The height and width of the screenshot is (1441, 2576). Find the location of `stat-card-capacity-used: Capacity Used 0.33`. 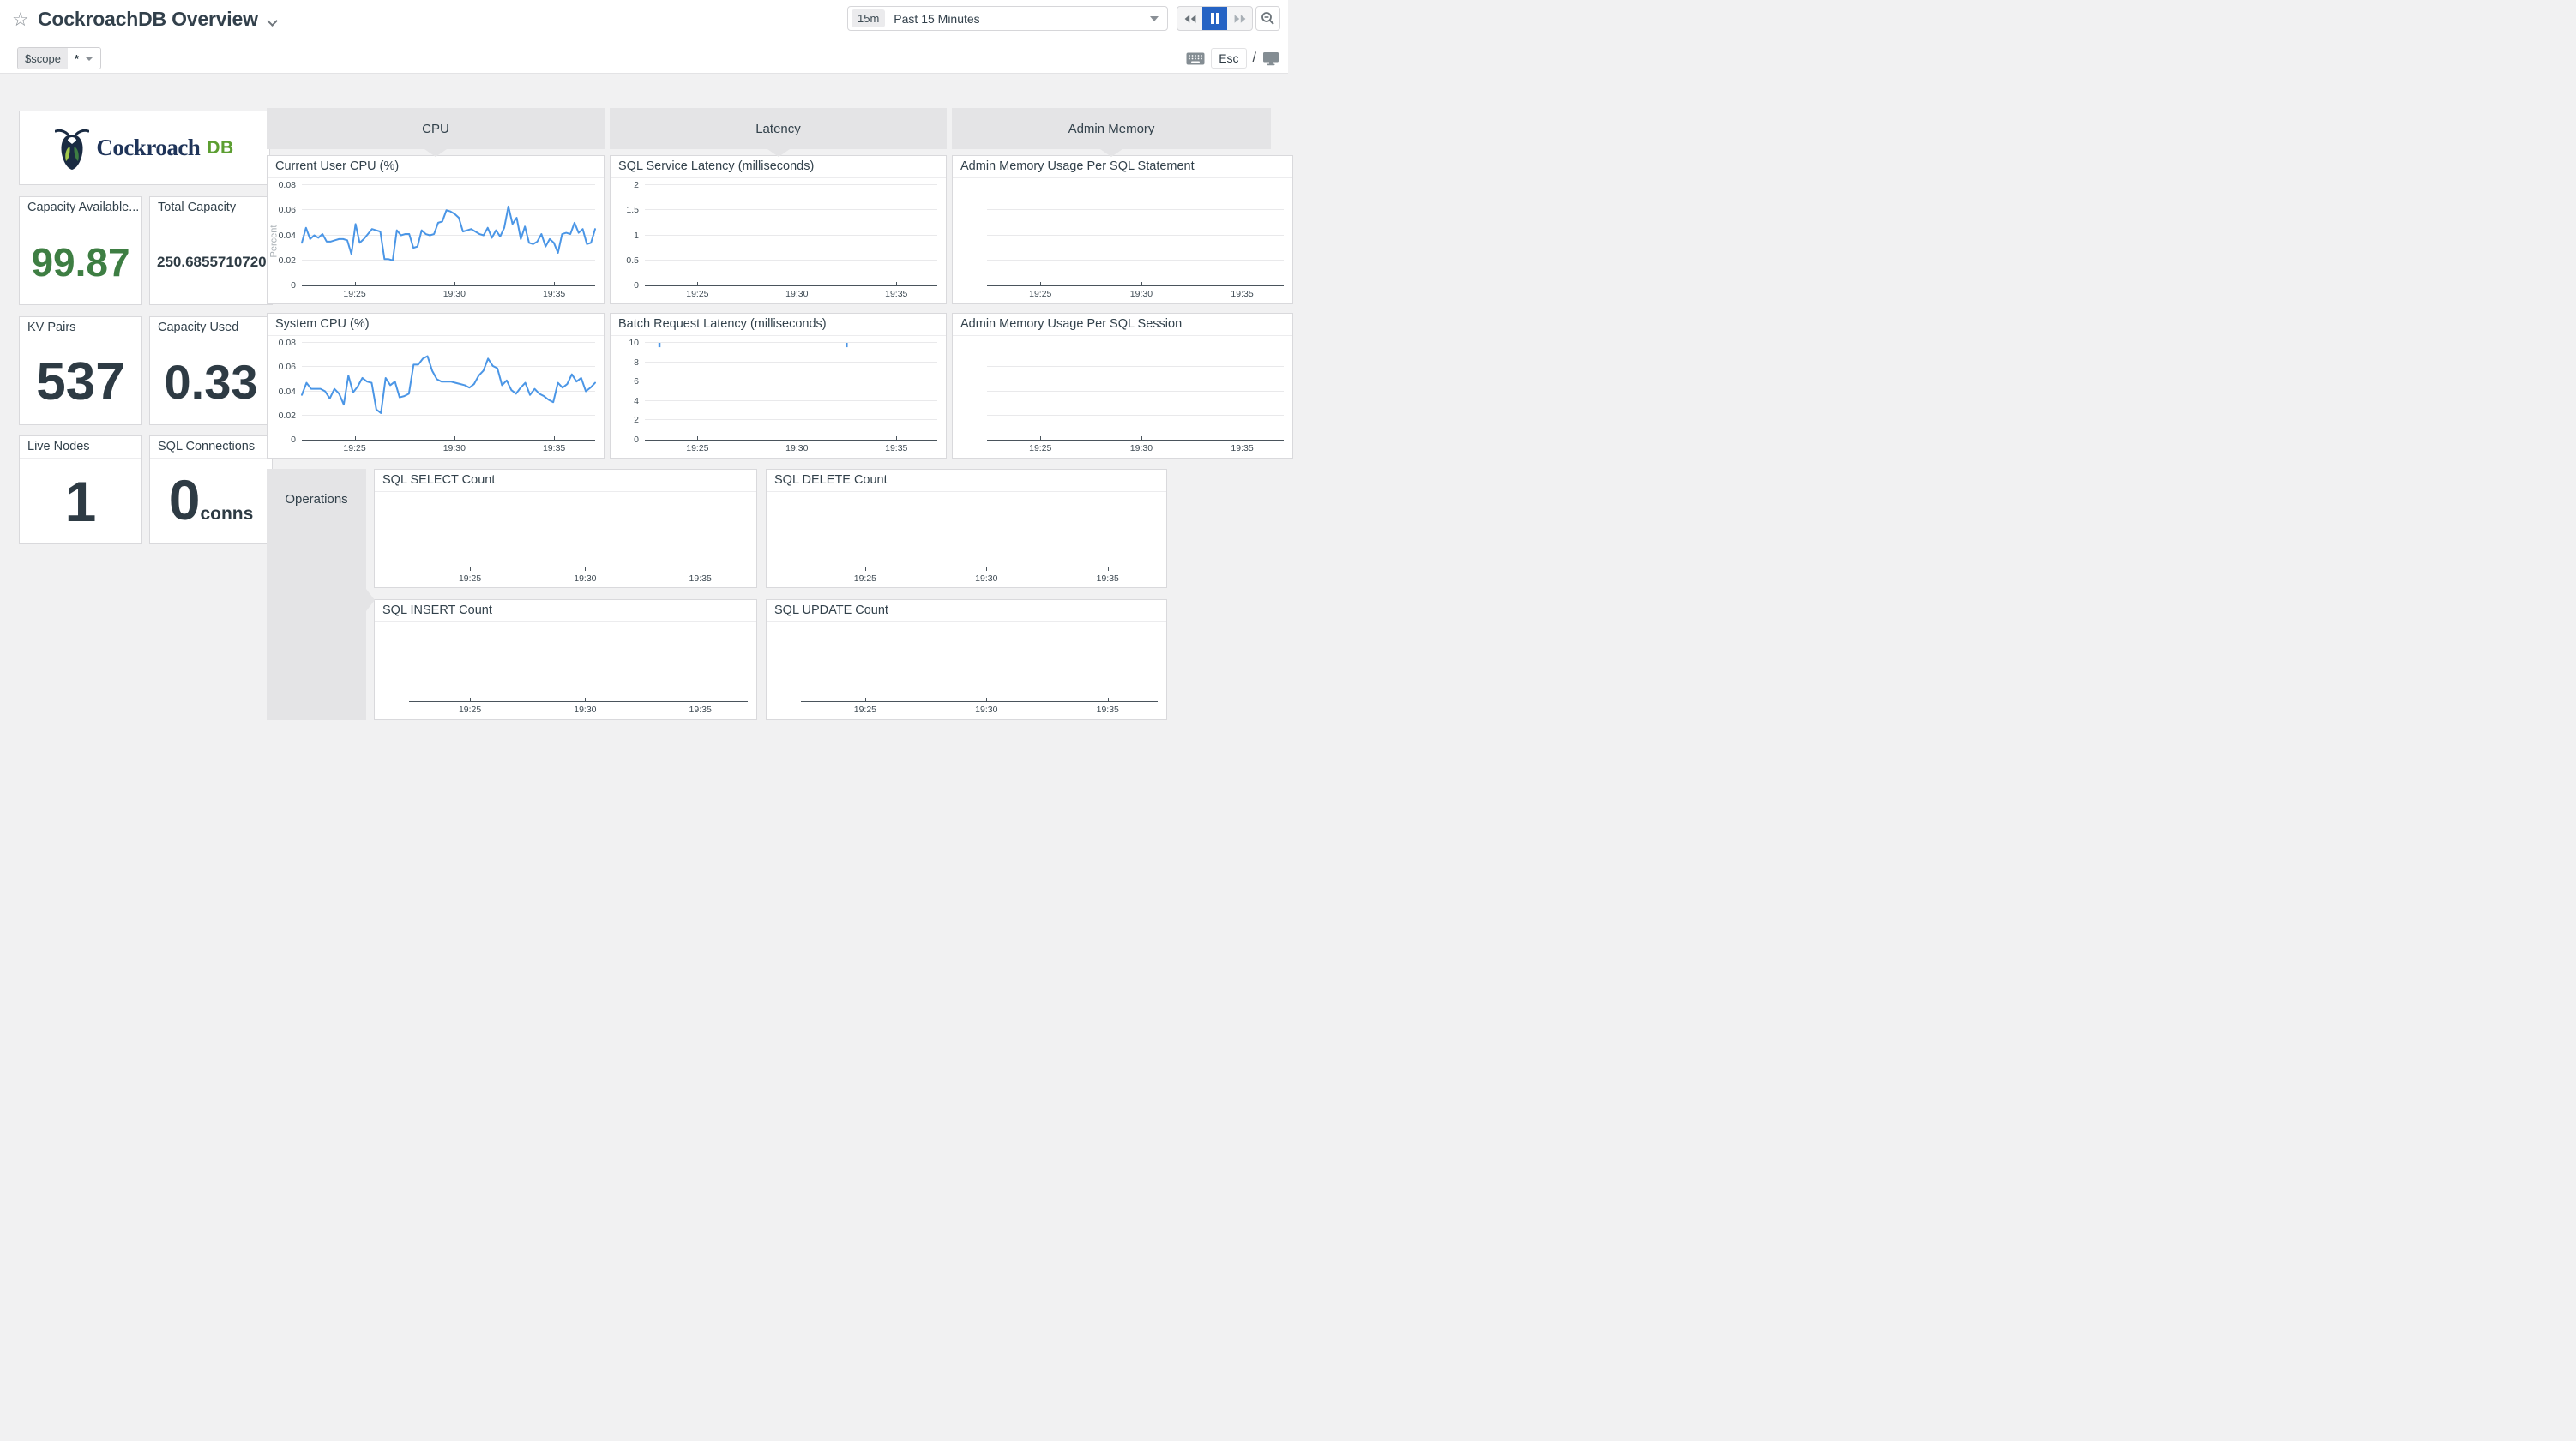

stat-card-capacity-used: Capacity Used 0.33 is located at coordinates (211, 370).